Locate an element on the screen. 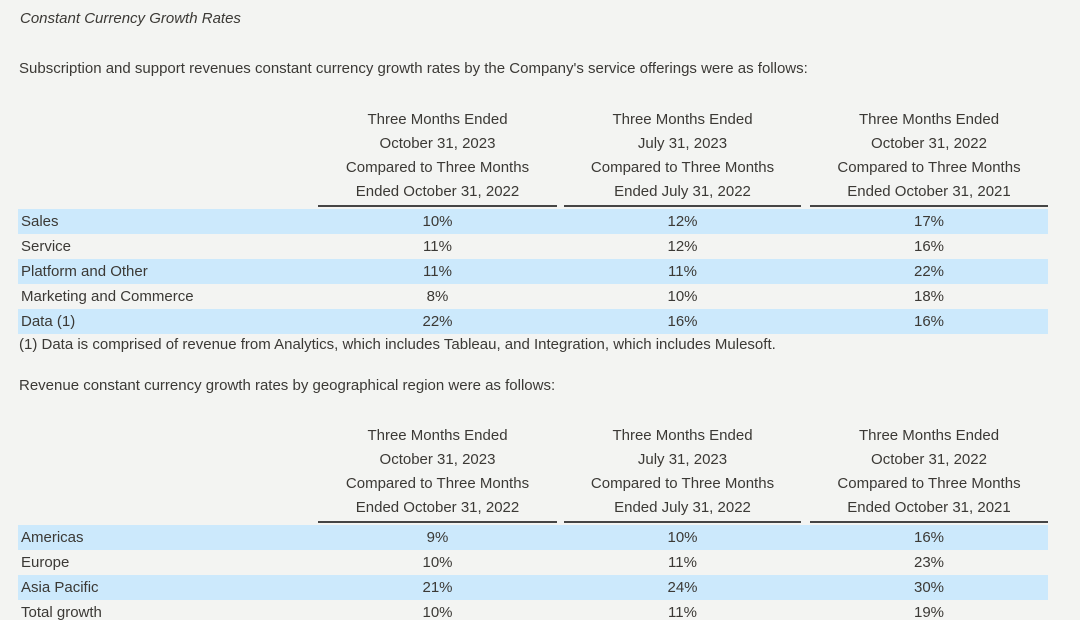 Image resolution: width=1080 pixels, height=620 pixels. row-label: Americas is located at coordinates (52, 537).